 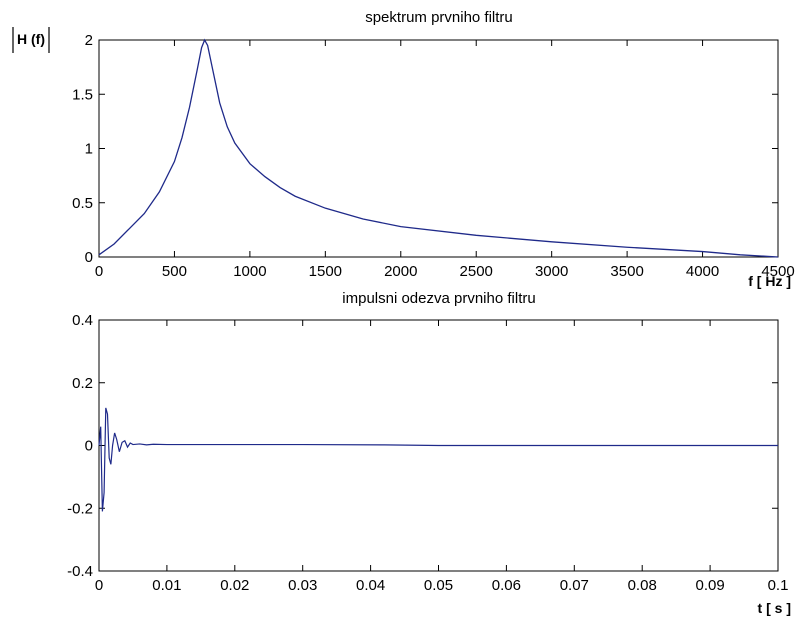 What do you see at coordinates (370, 585) in the screenshot?
I see `impulse-response-chart-xtick-label: 0.04` at bounding box center [370, 585].